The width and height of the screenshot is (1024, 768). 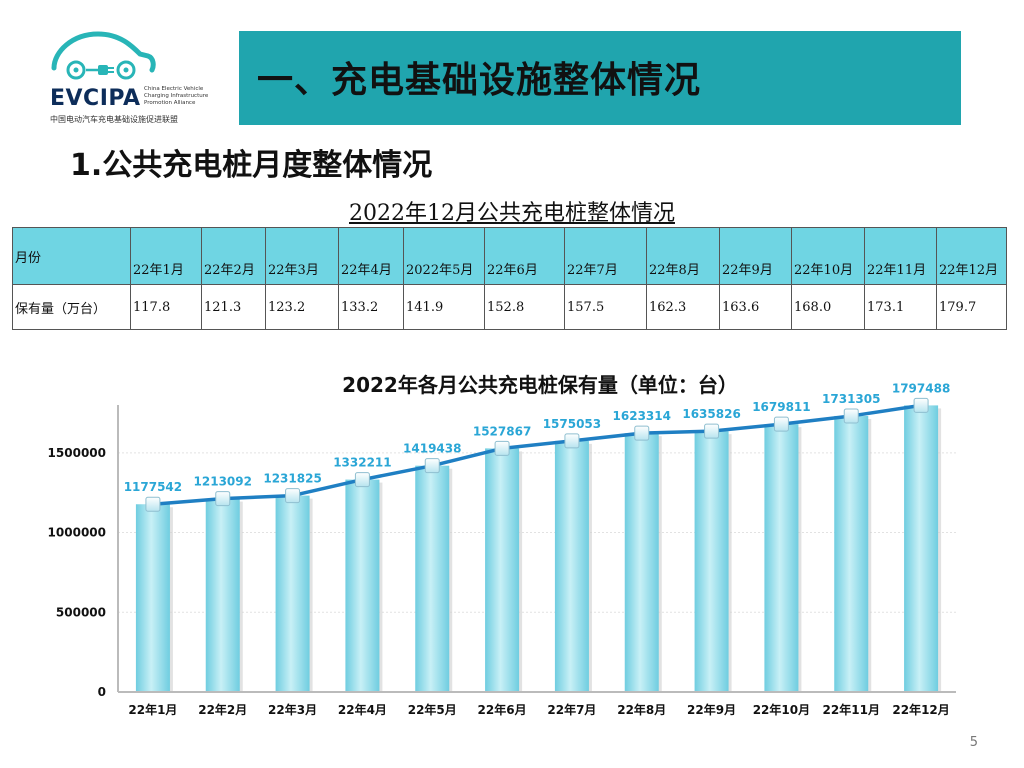 I want to click on y-tick-label: 1500000, so click(x=77, y=453).